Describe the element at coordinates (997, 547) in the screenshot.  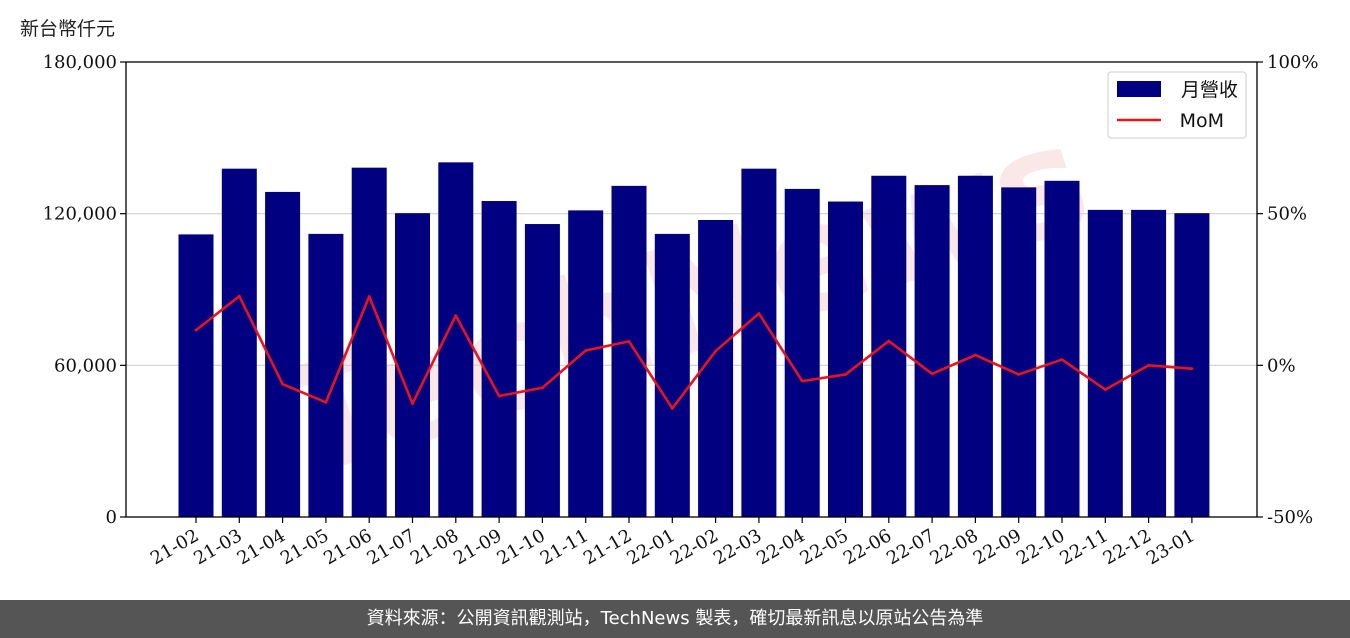
I see `x-tick-label-22-09: 22-09` at that location.